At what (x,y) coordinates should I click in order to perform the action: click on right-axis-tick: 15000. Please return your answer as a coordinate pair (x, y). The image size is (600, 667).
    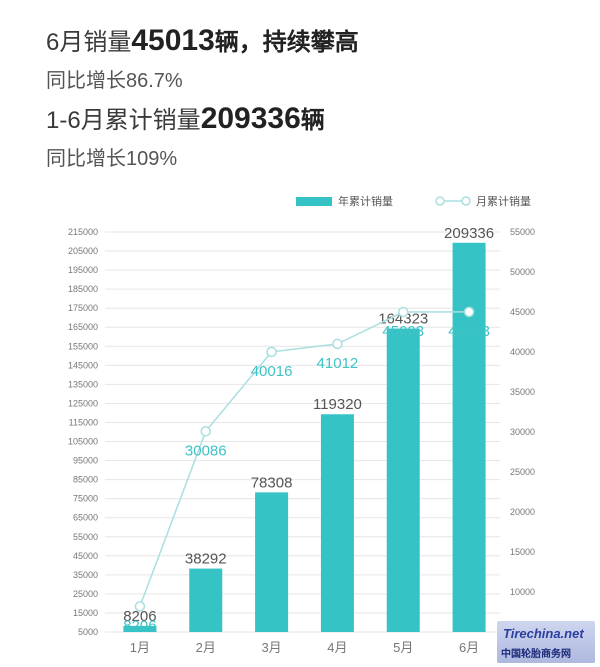
    Looking at the image, I should click on (522, 552).